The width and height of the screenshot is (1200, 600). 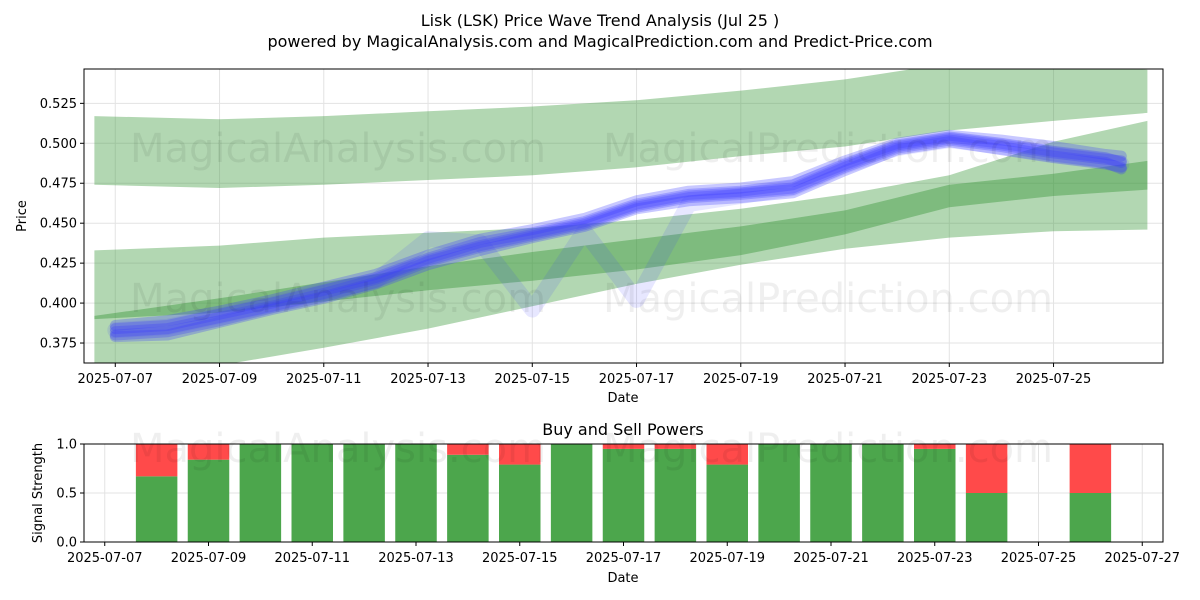 I want to click on price-ytick-label-5: 0.500, so click(x=58, y=144).